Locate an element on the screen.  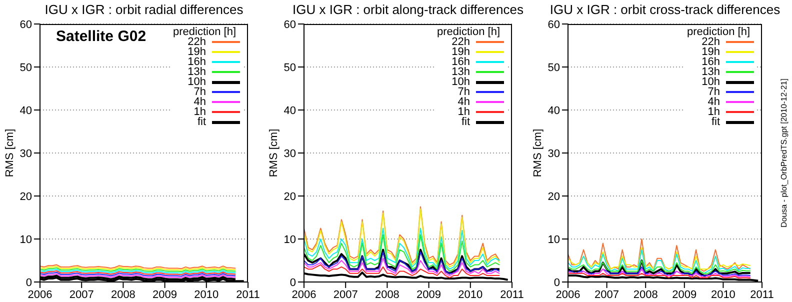
chart-title: IGU x IGR : orbit cross-track differences is located at coordinates (665, 9).